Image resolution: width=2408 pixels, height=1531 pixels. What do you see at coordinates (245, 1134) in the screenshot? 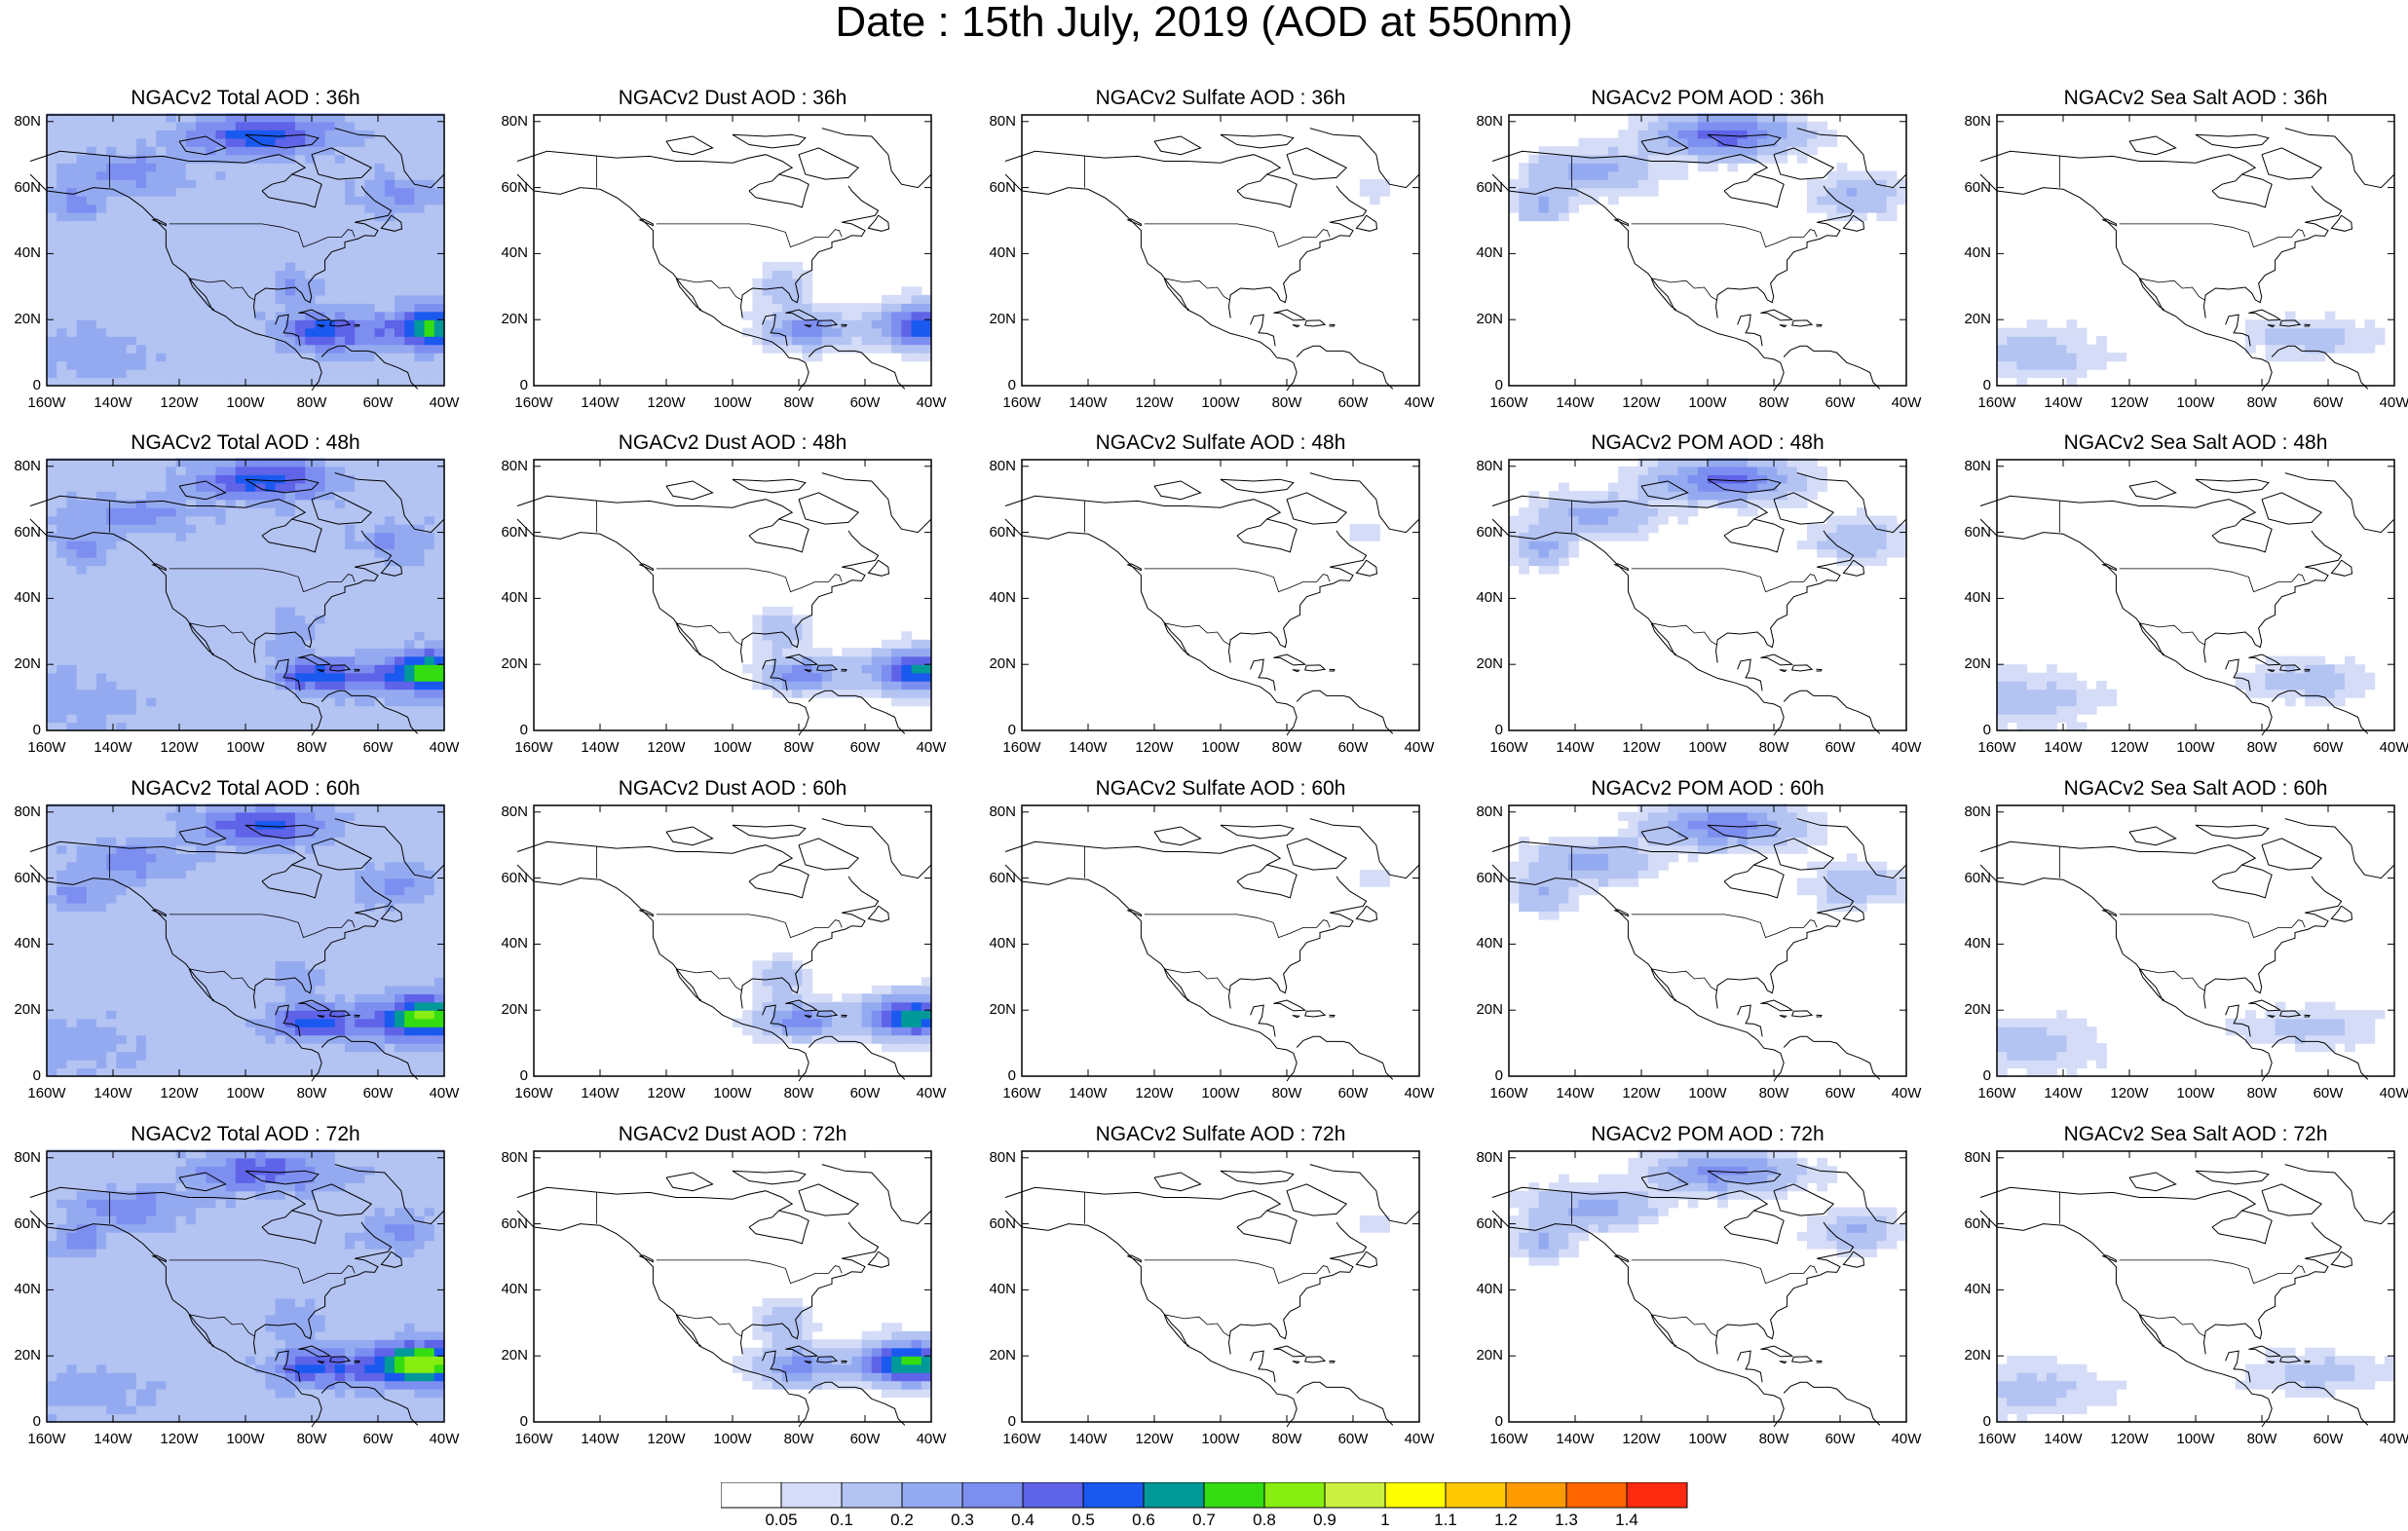
I see `panel-title: NGACv2 Total AOD : 72h` at bounding box center [245, 1134].